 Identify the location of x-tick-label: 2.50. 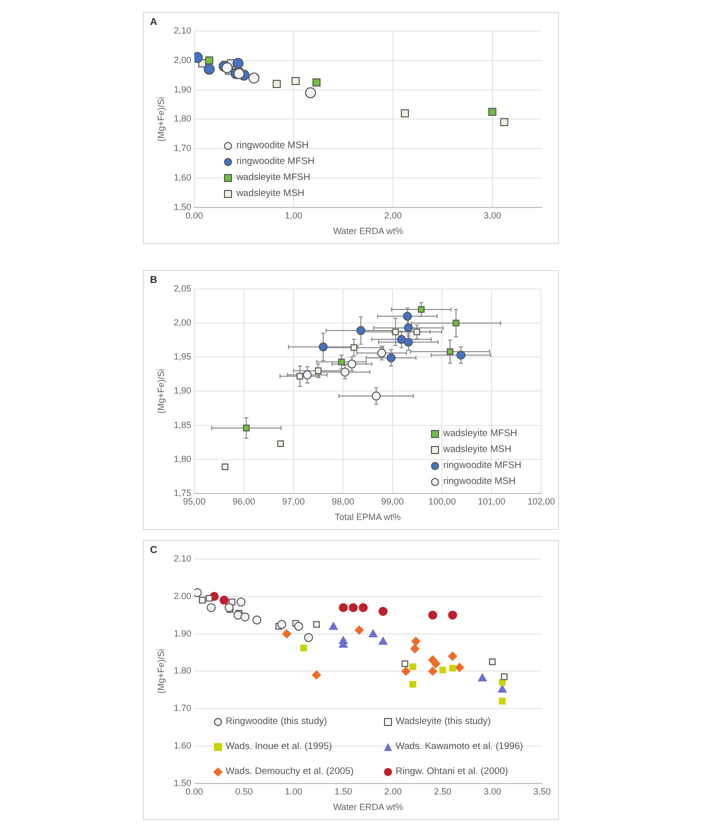
(443, 791).